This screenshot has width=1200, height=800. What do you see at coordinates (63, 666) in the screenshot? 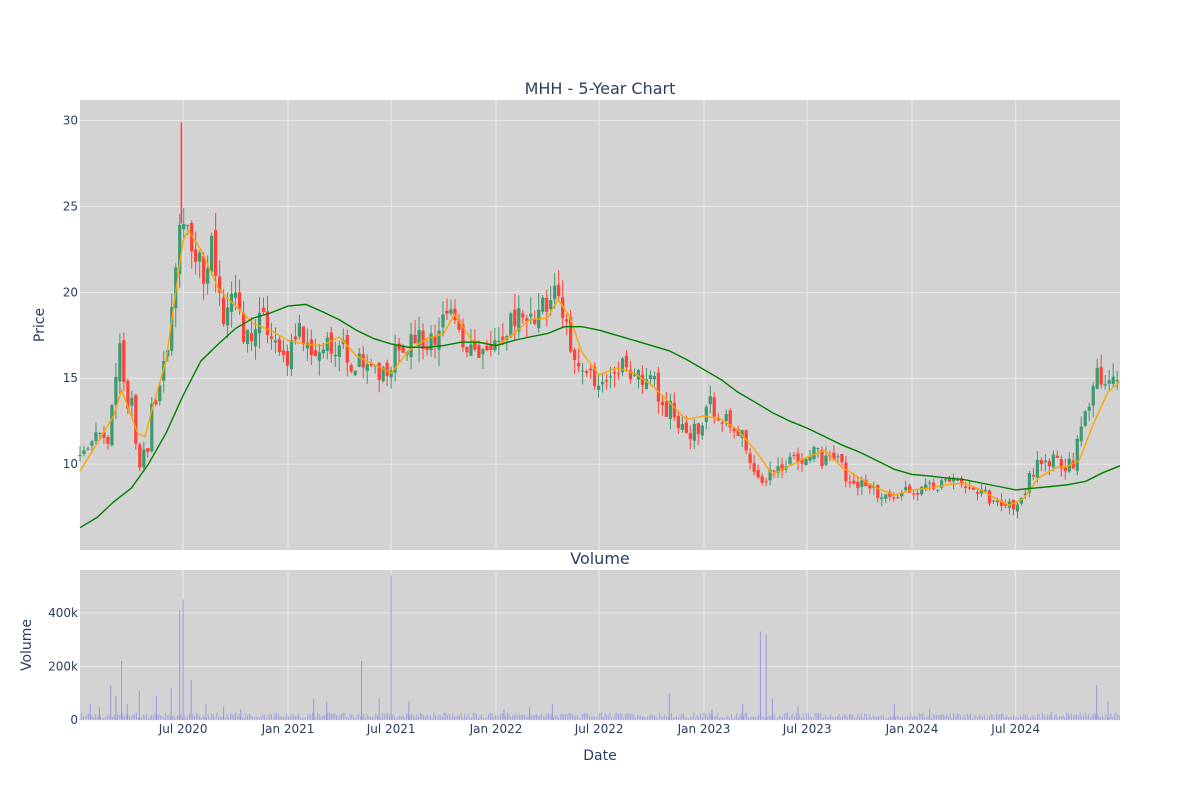
I see `volume-y-tick-label: 200k` at bounding box center [63, 666].